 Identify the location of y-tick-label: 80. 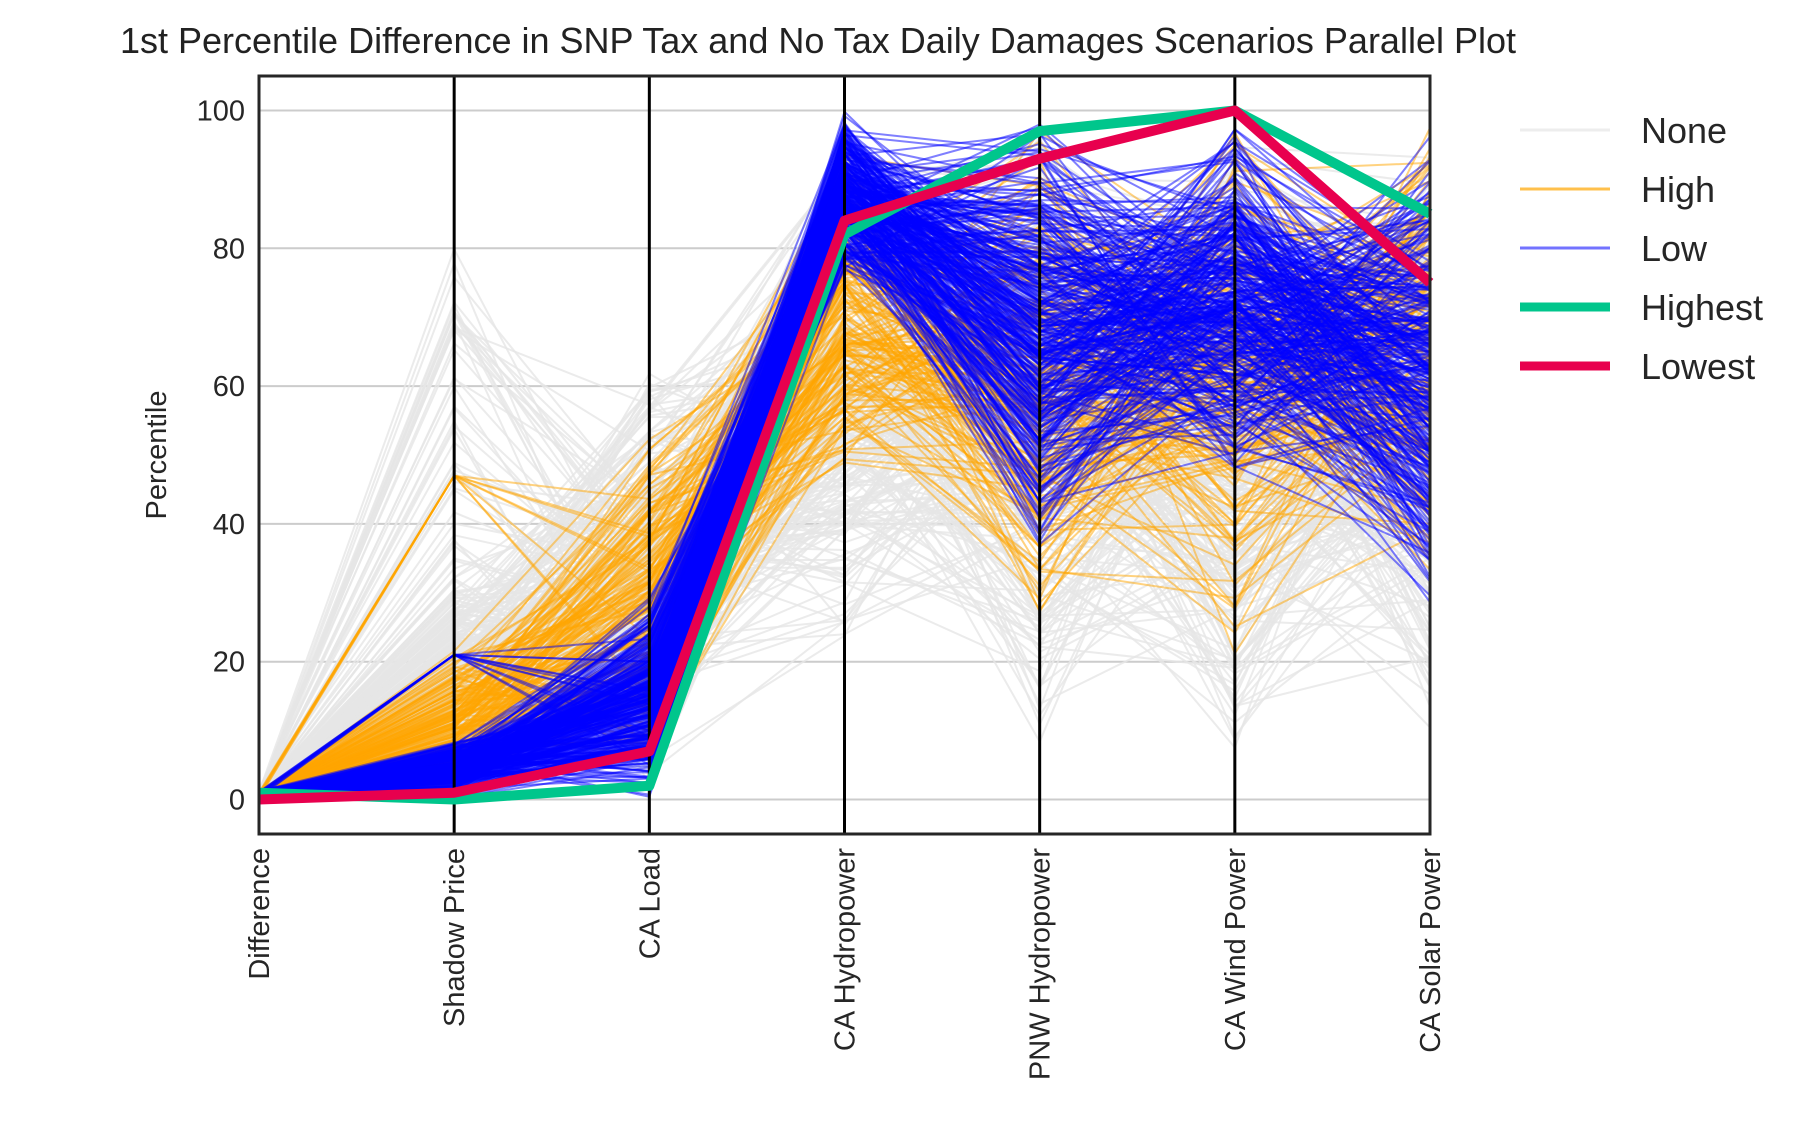
(229, 249).